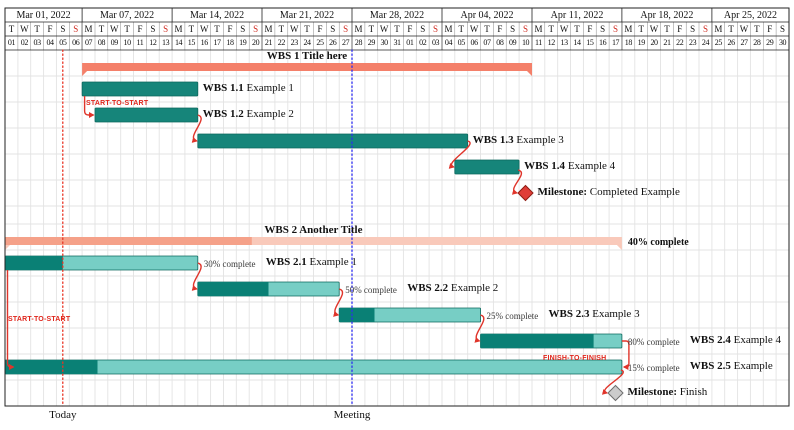 This screenshot has width=794, height=430. Describe the element at coordinates (513, 42) in the screenshot. I see `day-number: 09` at that location.